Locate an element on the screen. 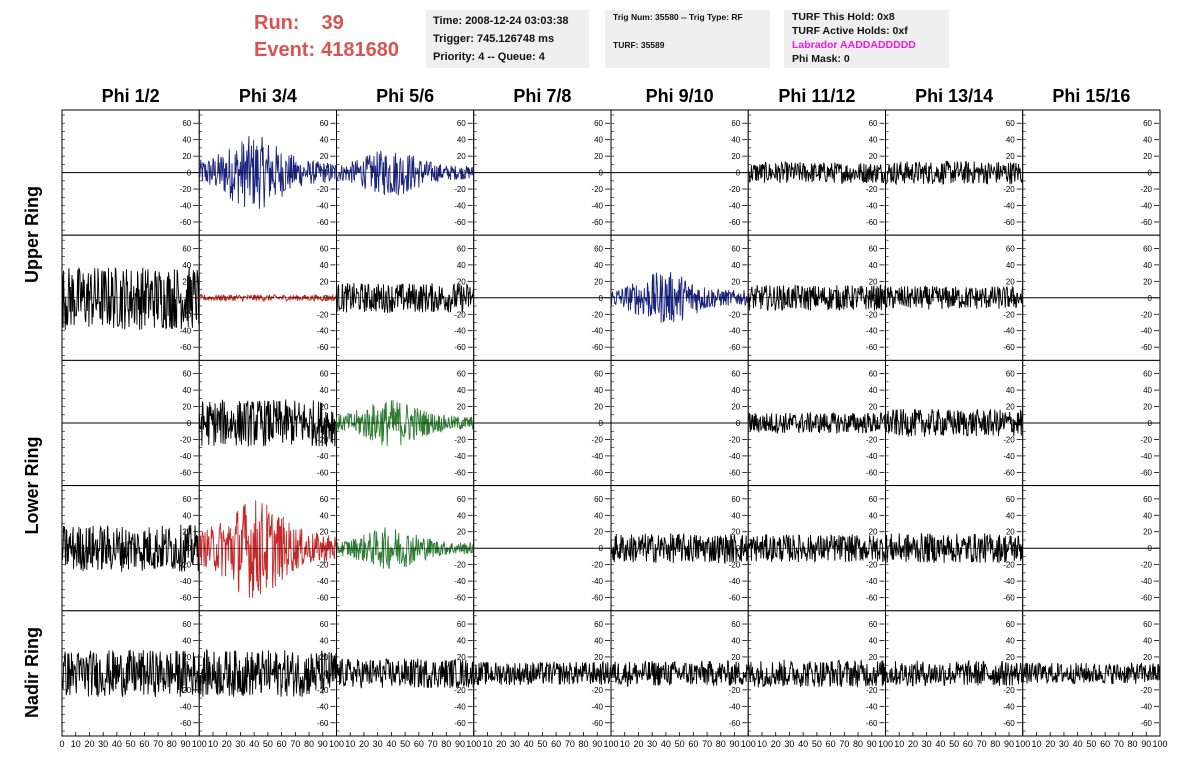 Image resolution: width=1196 pixels, height=772 pixels. column-header: Phi 3/4 is located at coordinates (267, 96).